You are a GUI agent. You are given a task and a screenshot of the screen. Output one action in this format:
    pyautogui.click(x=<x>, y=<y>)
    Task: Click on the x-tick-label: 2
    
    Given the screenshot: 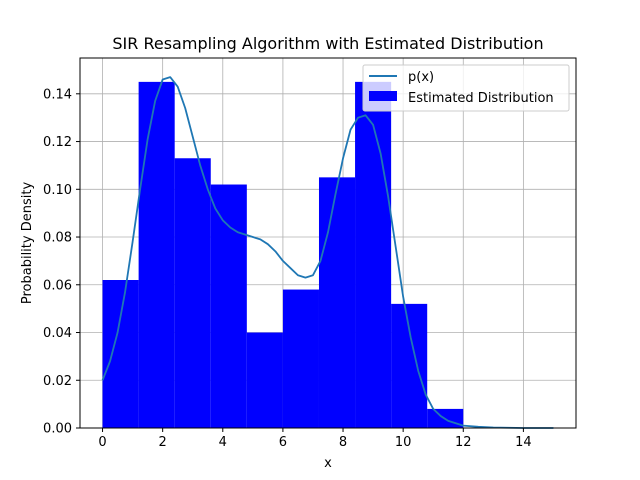 What is the action you would take?
    pyautogui.click(x=163, y=442)
    